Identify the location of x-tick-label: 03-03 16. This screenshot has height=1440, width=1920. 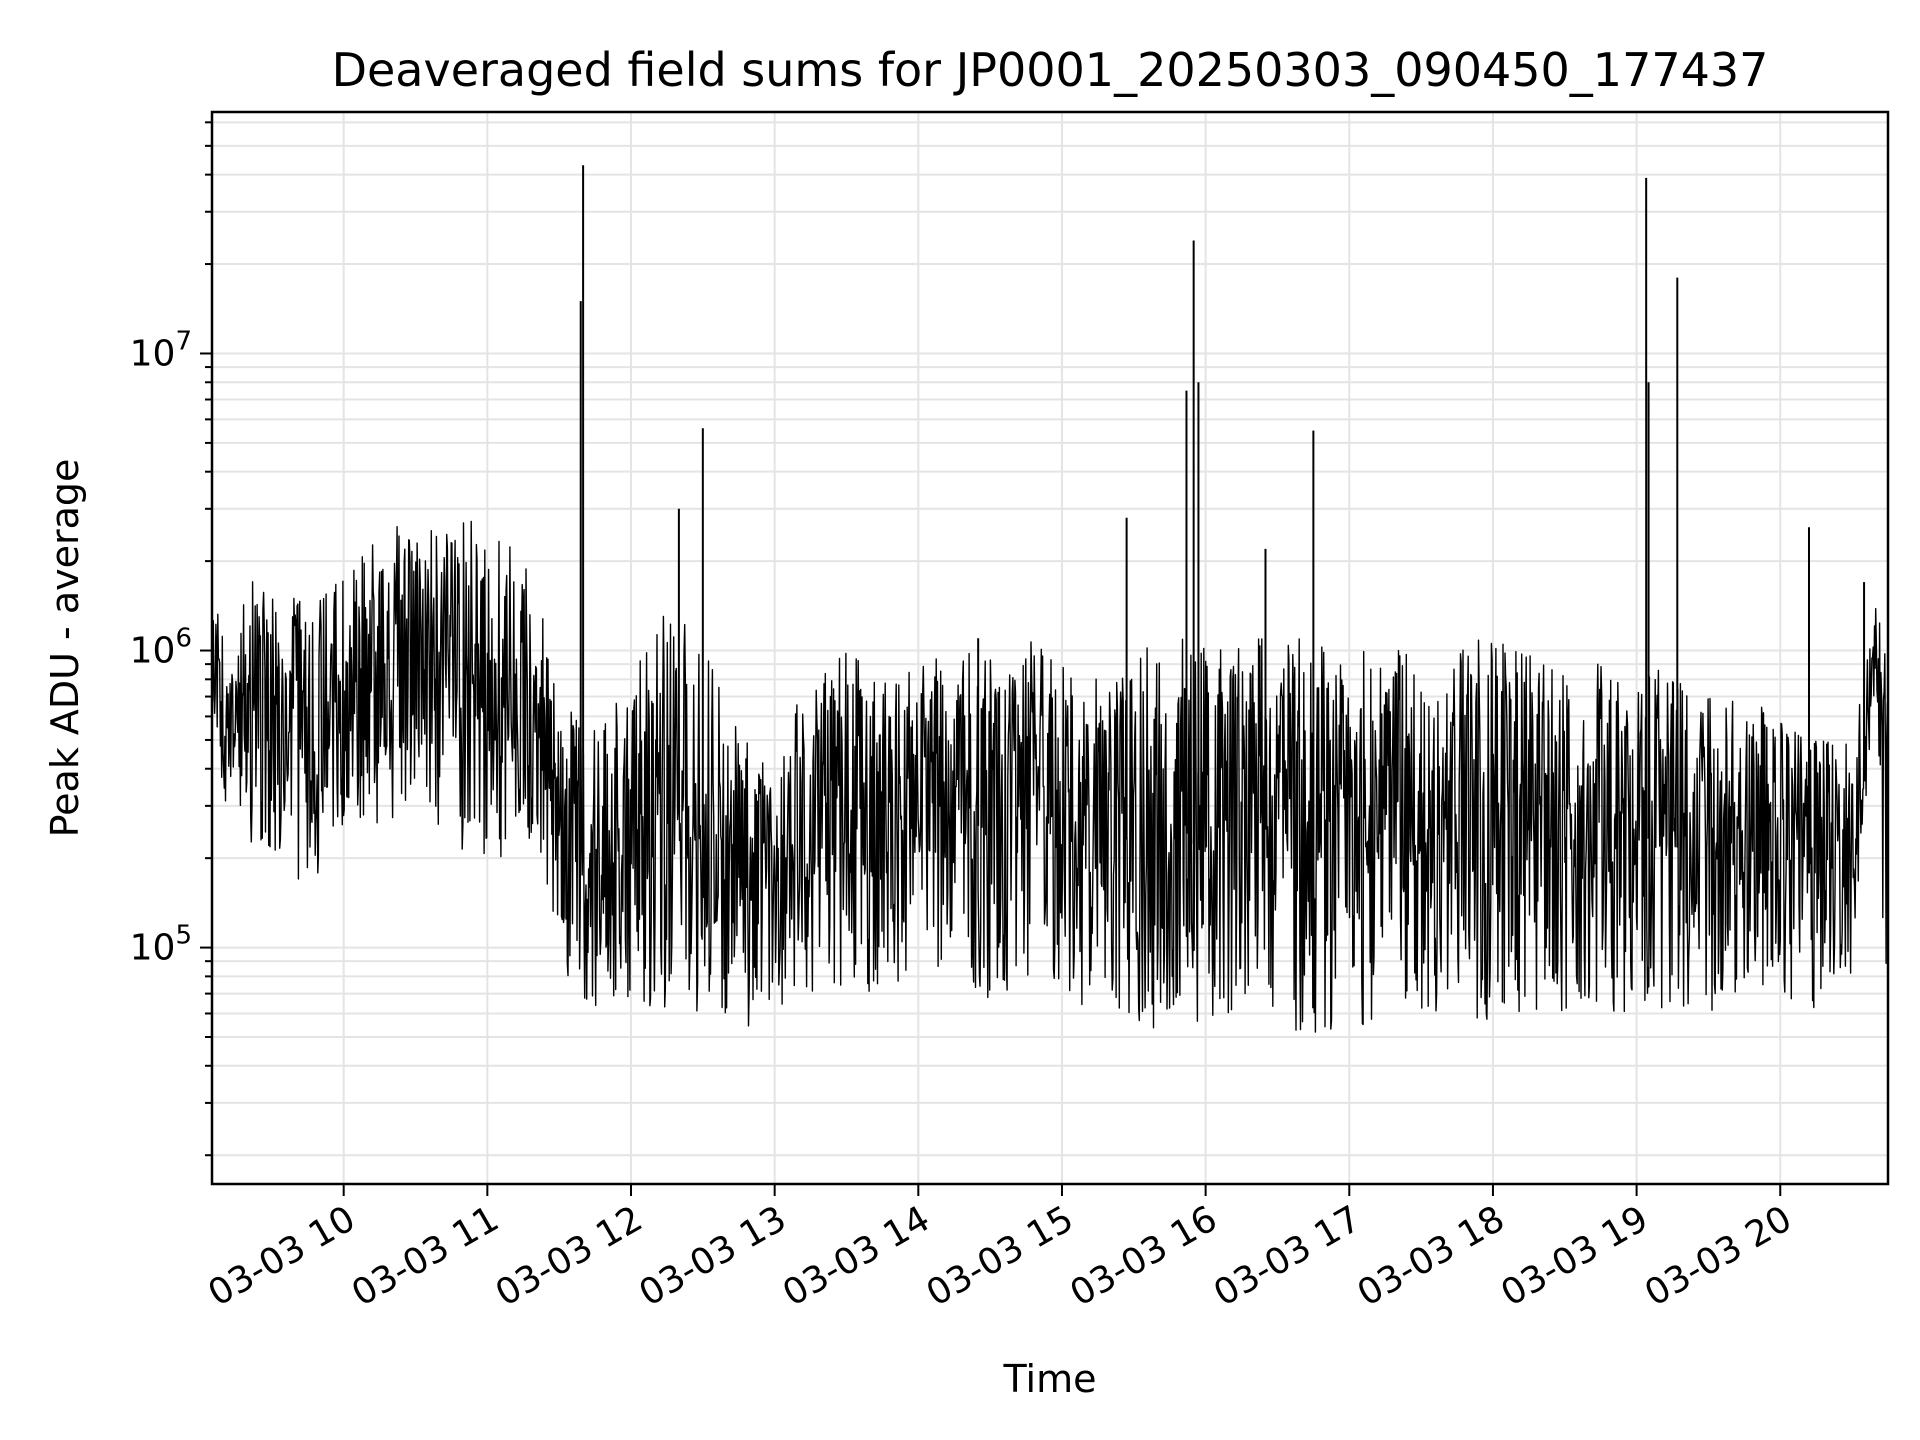
(1143, 1256).